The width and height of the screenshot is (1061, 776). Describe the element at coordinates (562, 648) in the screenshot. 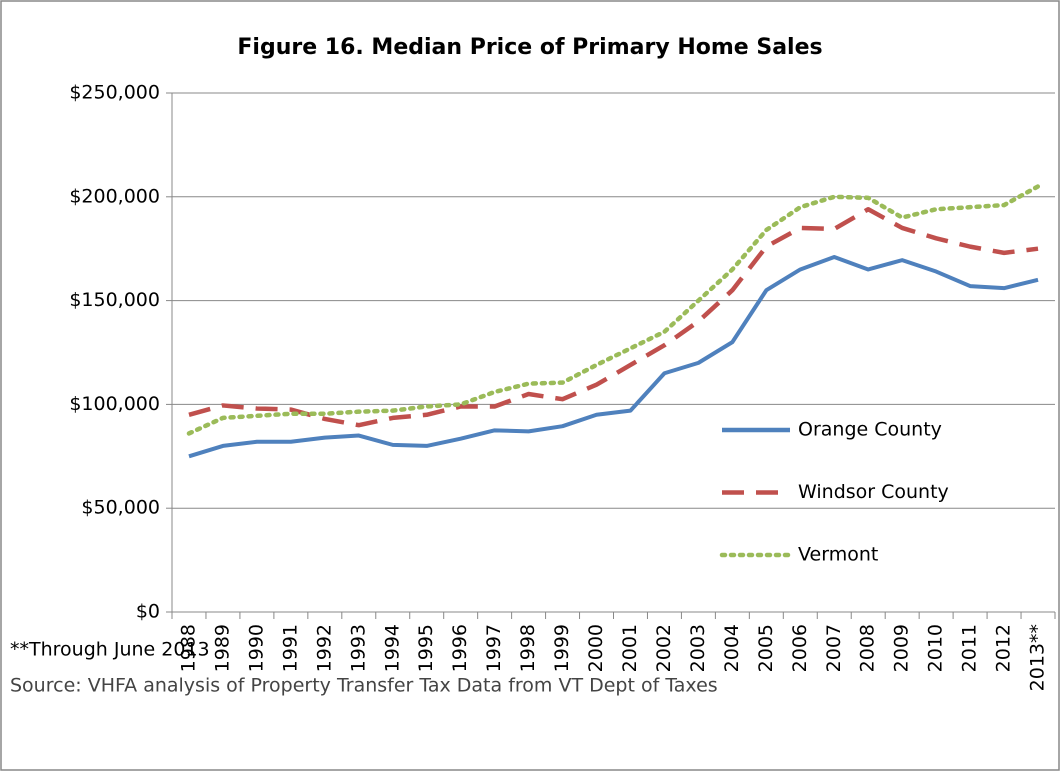

I see `x-tick-label: 1999` at that location.